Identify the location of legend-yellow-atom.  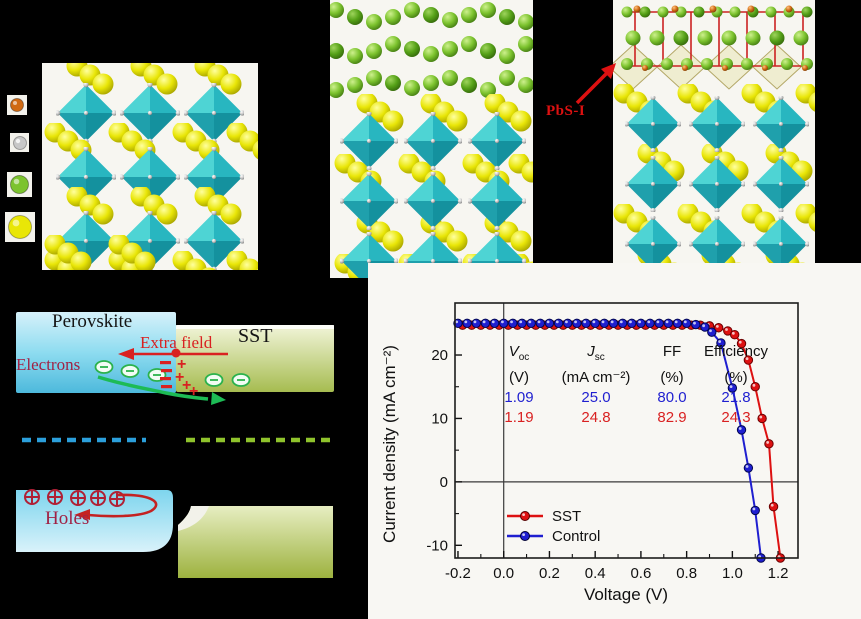
(20, 227).